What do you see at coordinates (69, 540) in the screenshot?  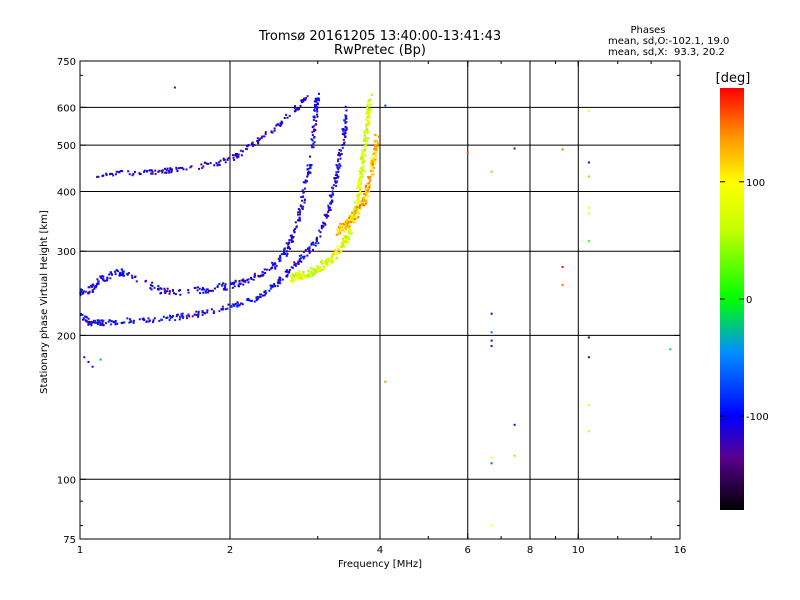 I see `y-tick-label: 75` at bounding box center [69, 540].